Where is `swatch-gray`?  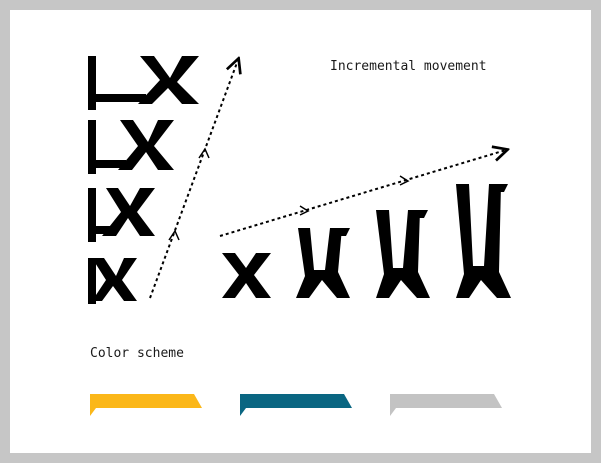
swatch-gray is located at coordinates (446, 405).